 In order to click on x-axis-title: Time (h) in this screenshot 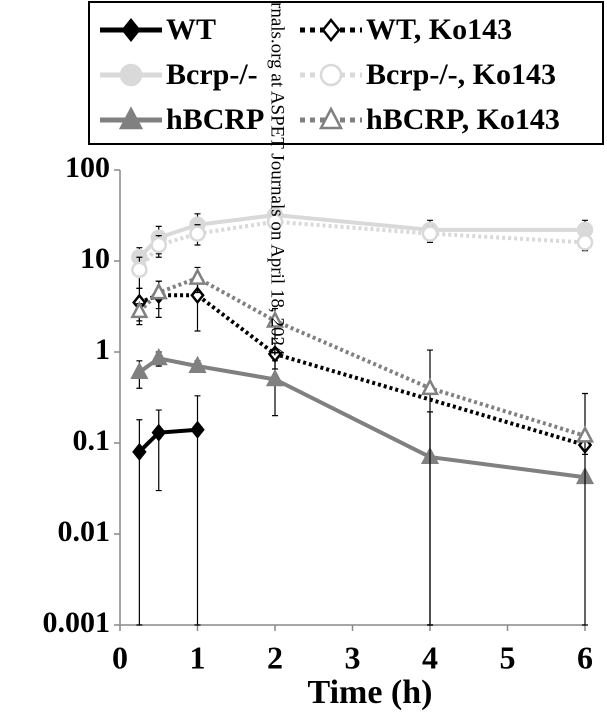, I will do `click(370, 692)`.